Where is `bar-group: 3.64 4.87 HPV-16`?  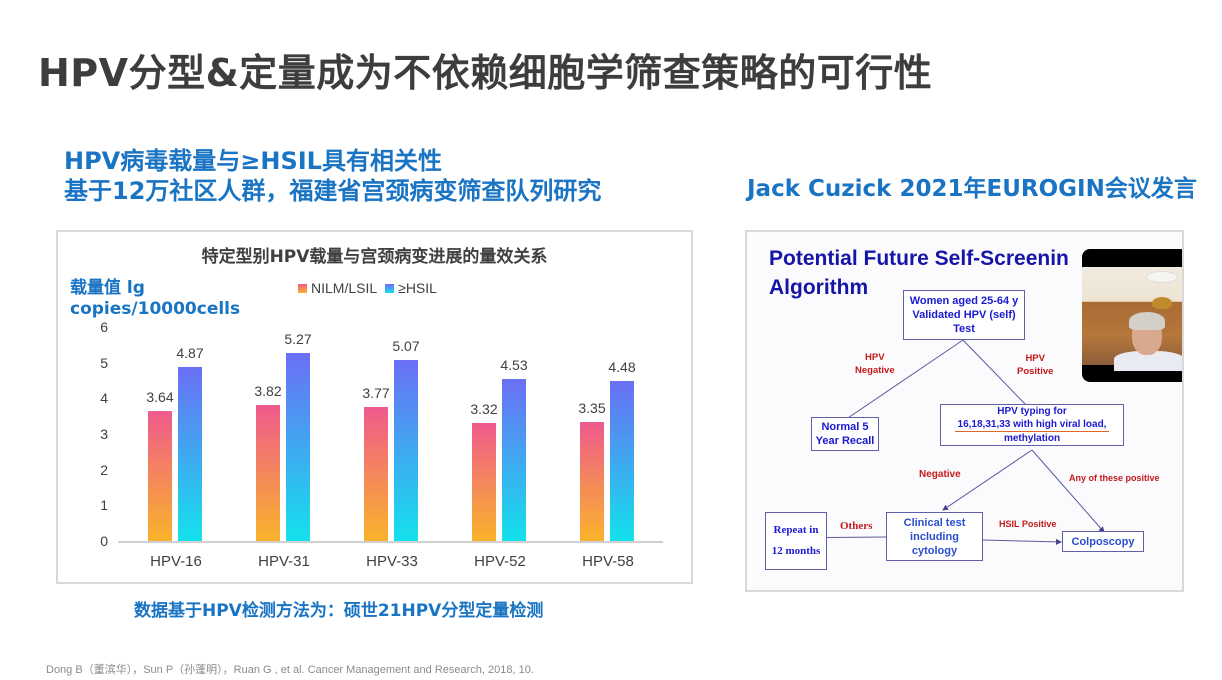 bar-group: 3.64 4.87 HPV-16 is located at coordinates (172, 448).